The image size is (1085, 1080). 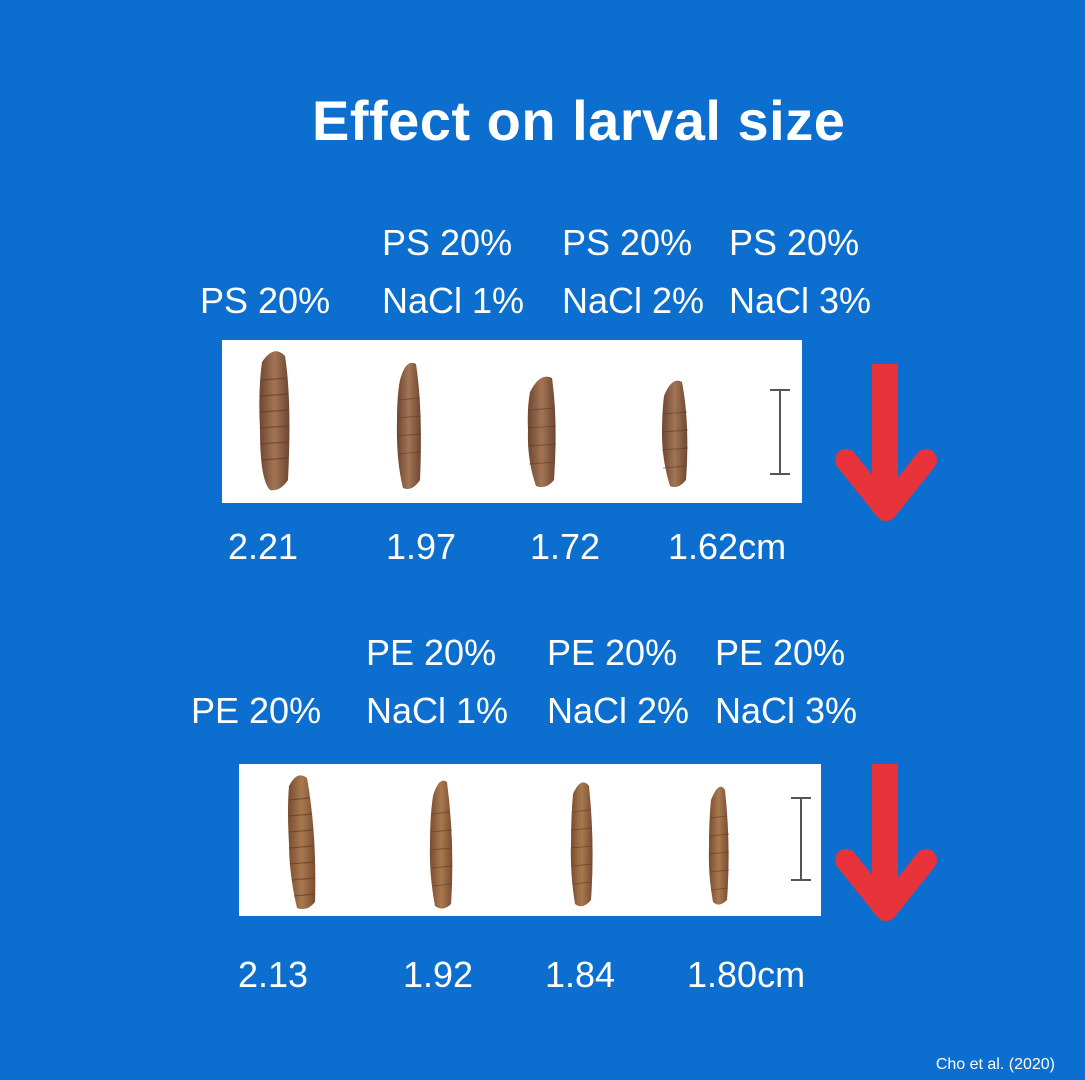 What do you see at coordinates (437, 710) in the screenshot?
I see `pe-label-2-line2: NaCl 1%` at bounding box center [437, 710].